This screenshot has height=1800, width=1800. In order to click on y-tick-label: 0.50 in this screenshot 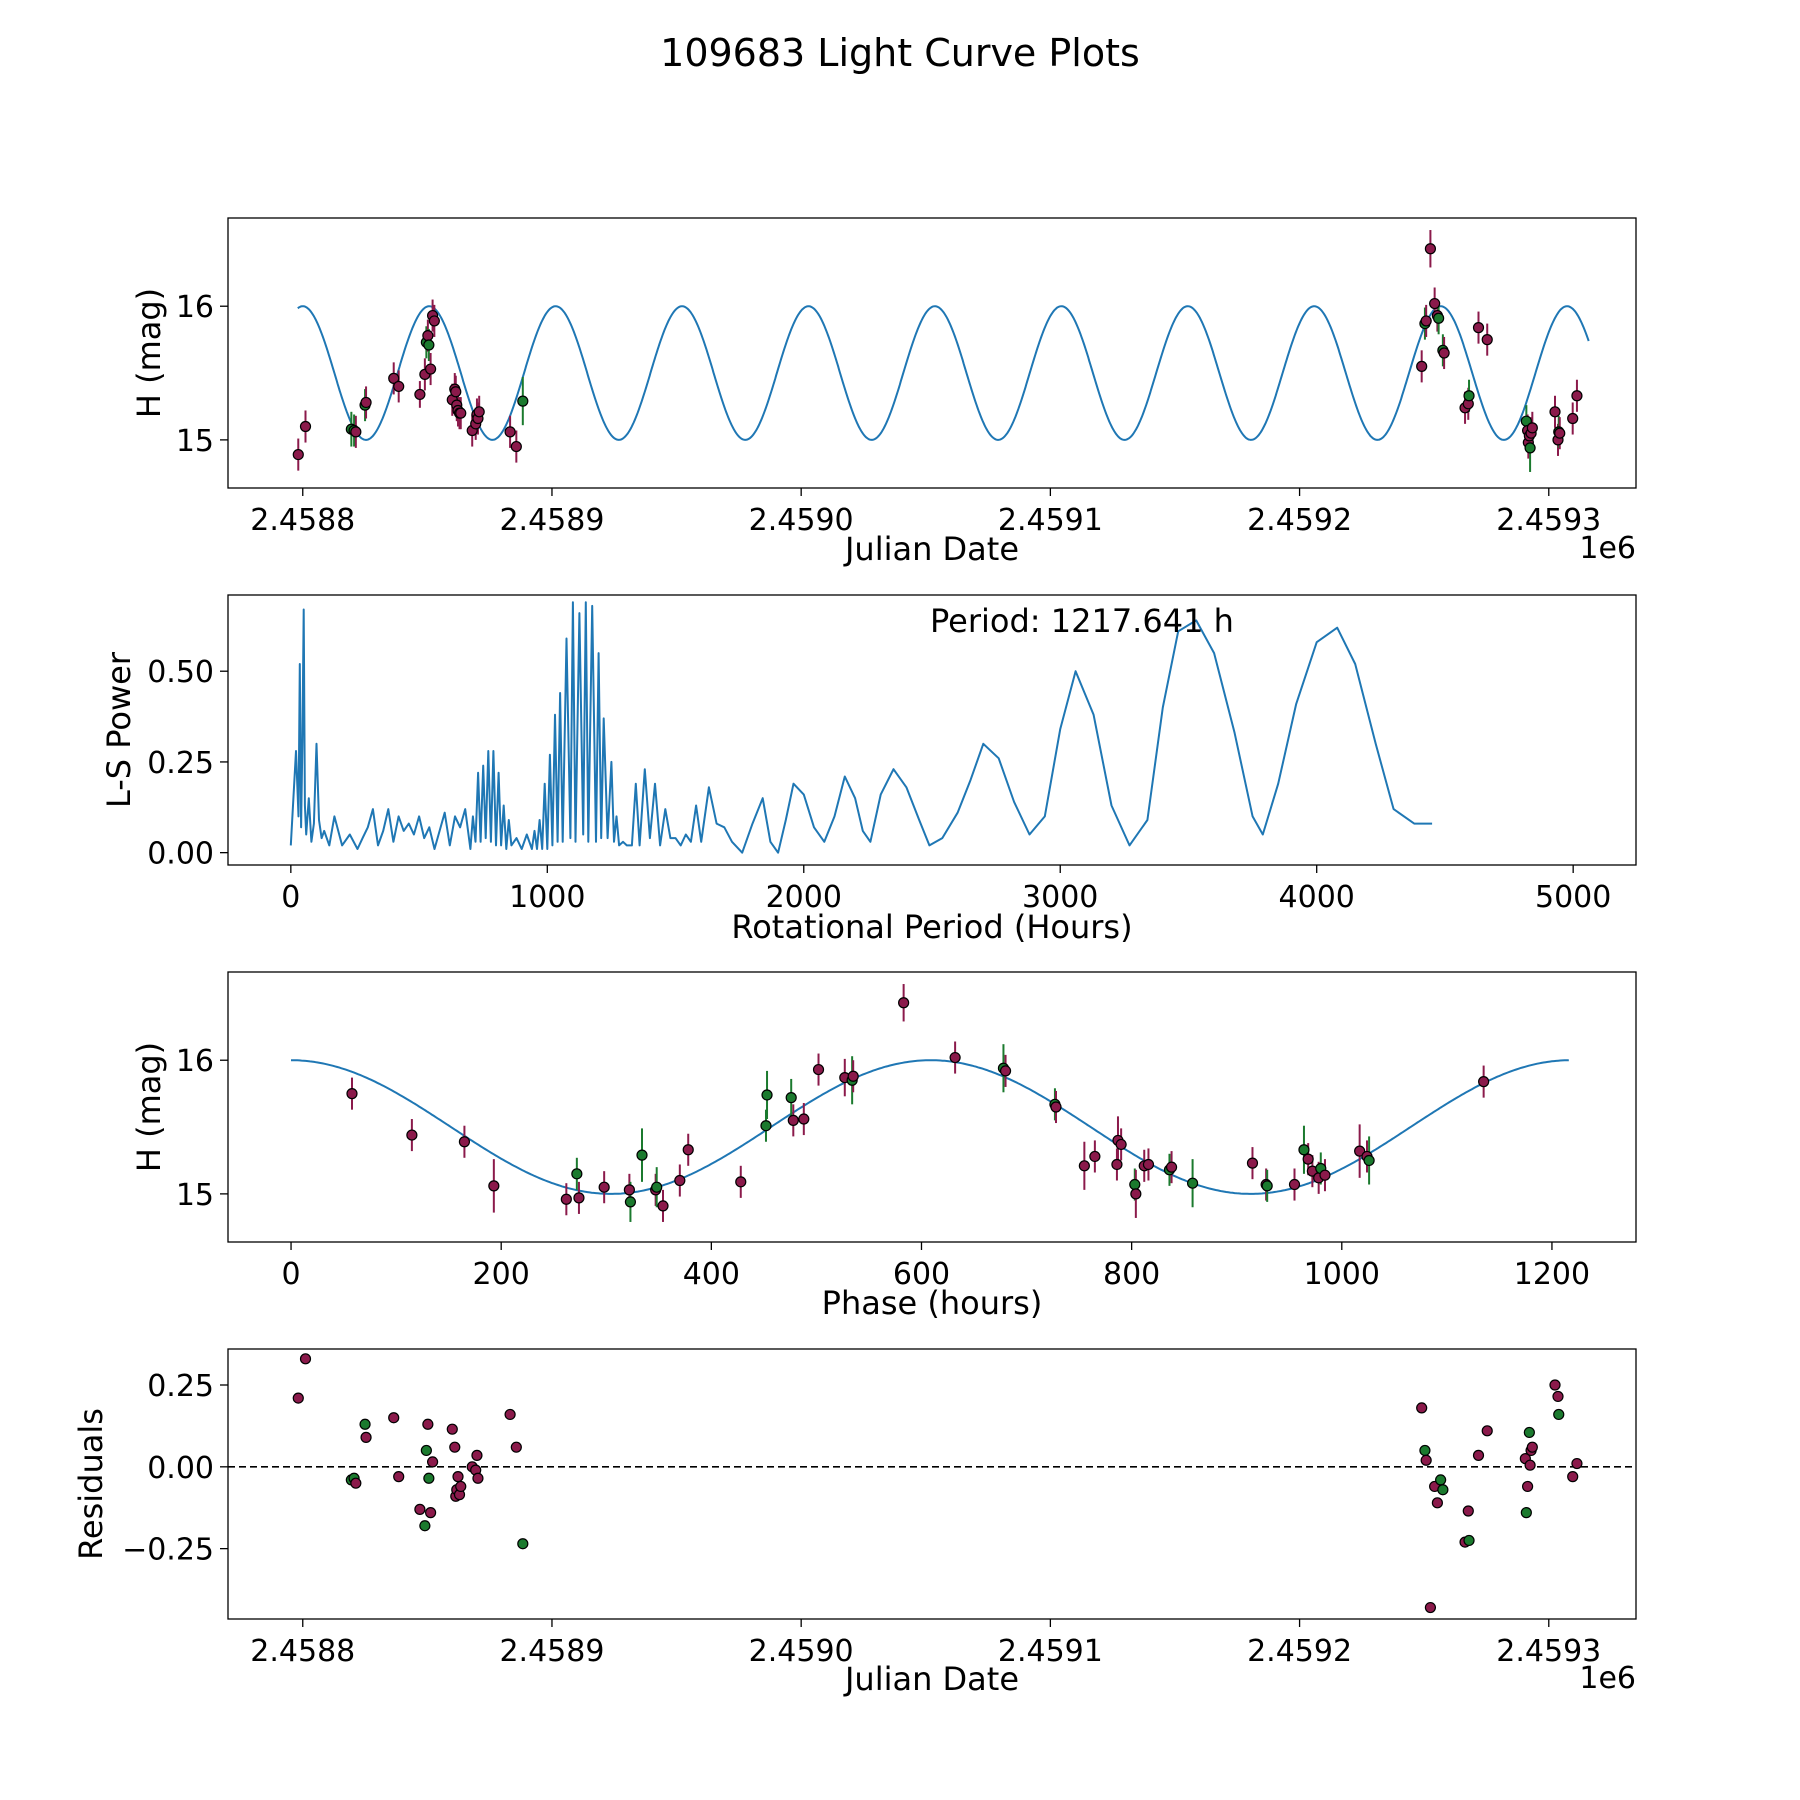, I will do `click(180, 672)`.